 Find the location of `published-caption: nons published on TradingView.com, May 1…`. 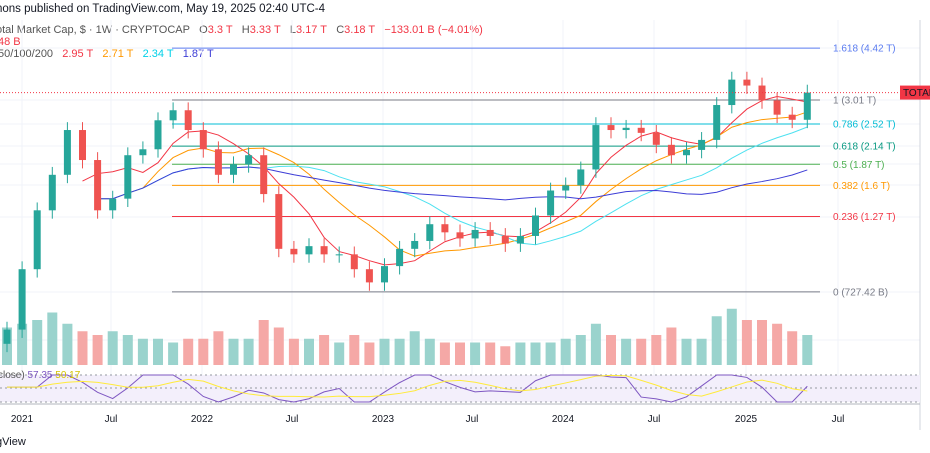

published-caption: nons published on TradingView.com, May 1… is located at coordinates (163, 9).